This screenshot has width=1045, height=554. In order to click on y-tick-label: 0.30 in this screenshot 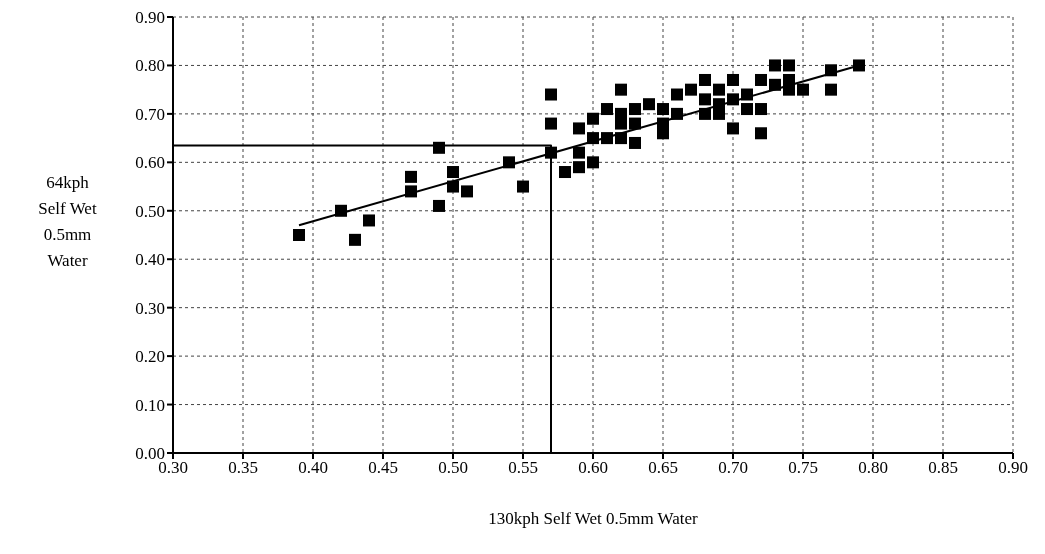, I will do `click(150, 308)`.